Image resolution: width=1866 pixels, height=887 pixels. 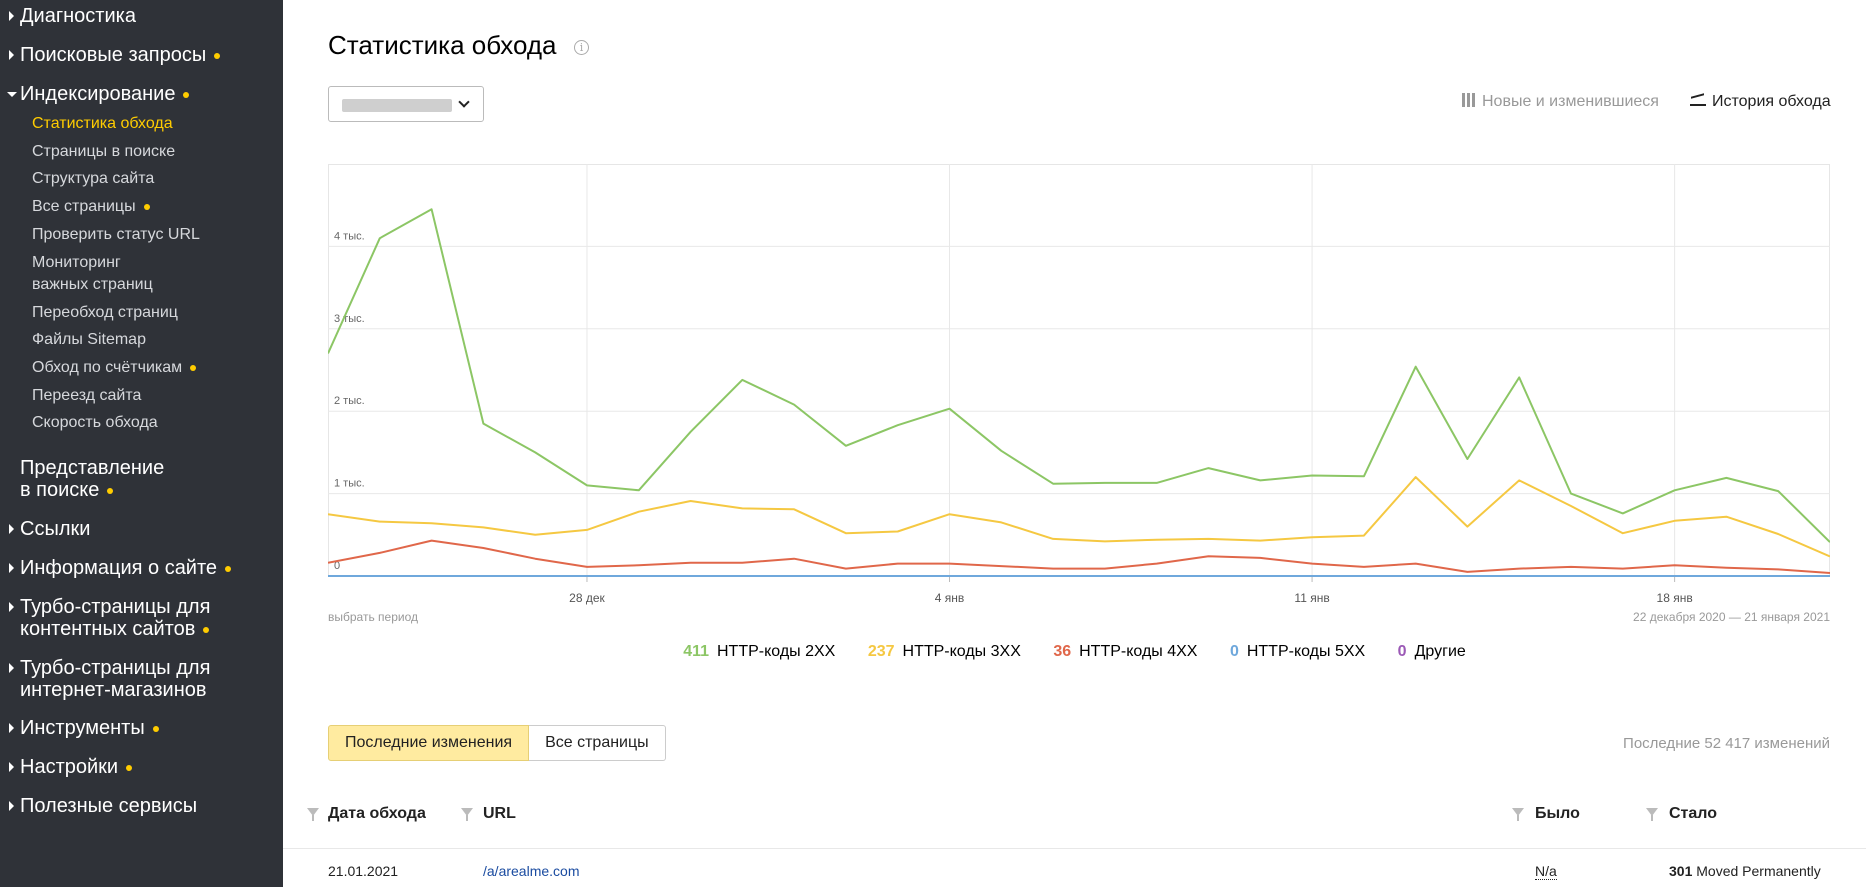 What do you see at coordinates (92, 273) in the screenshot?
I see `sidebar-item-important-pages: Мониторинг важных страниц` at bounding box center [92, 273].